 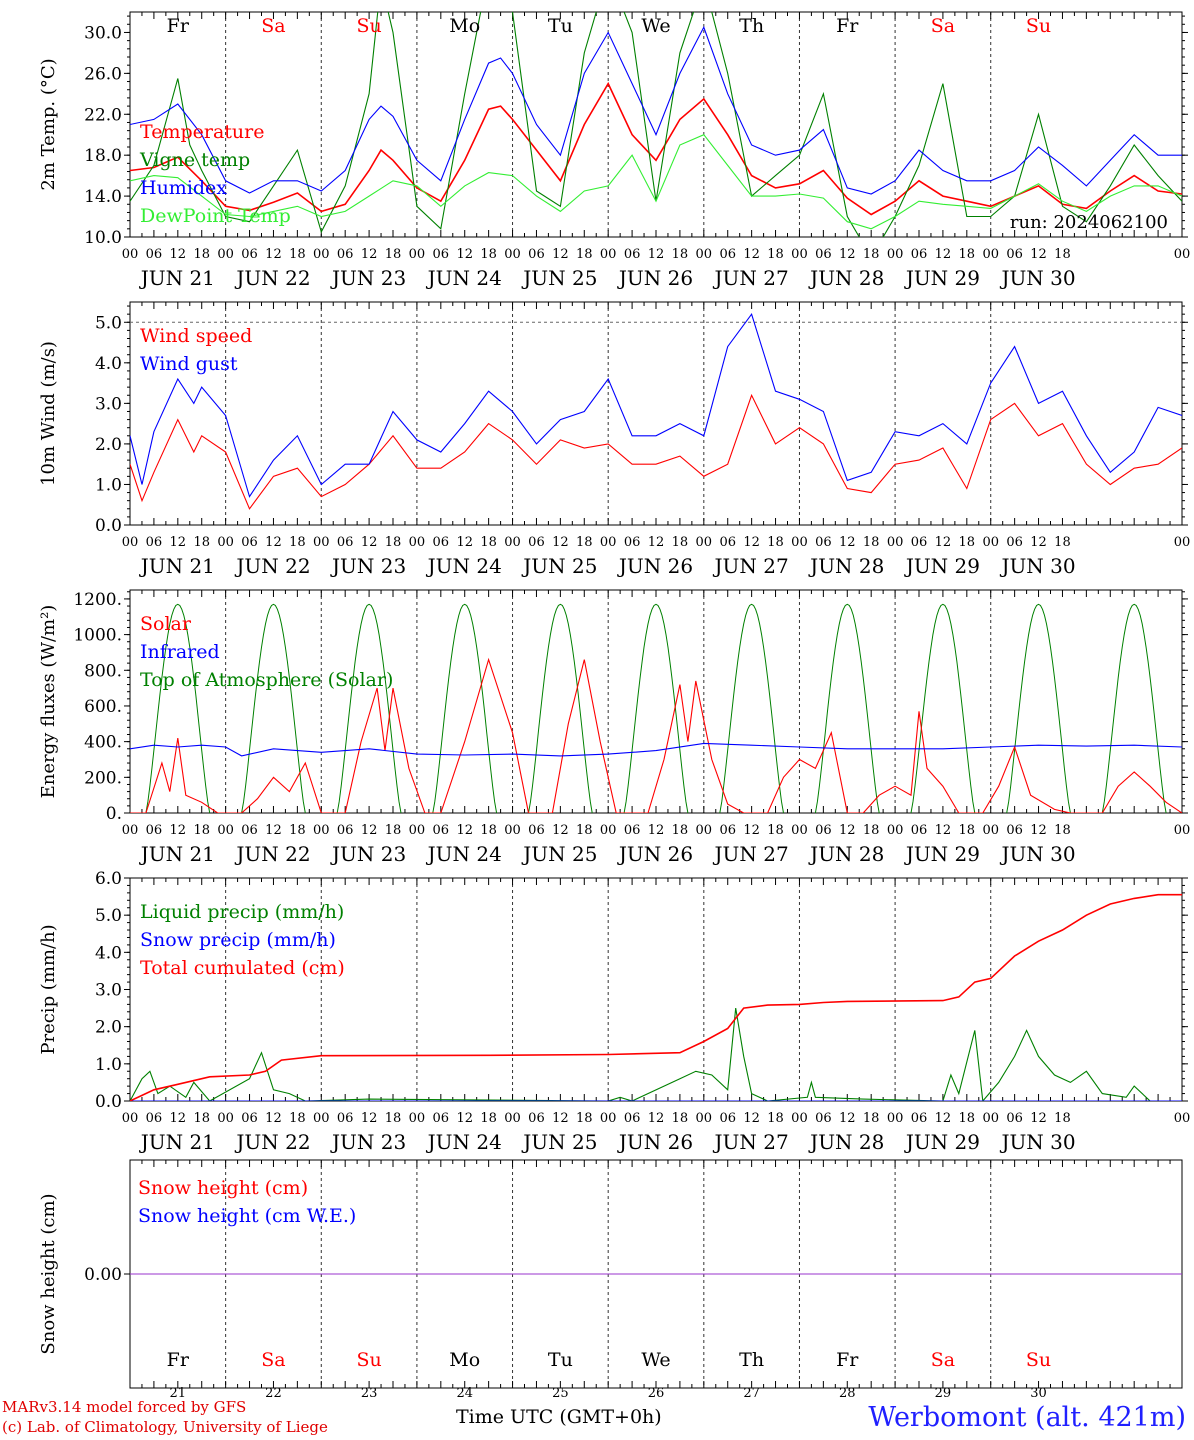 I want to click on weekday-label: Fr, so click(x=178, y=26).